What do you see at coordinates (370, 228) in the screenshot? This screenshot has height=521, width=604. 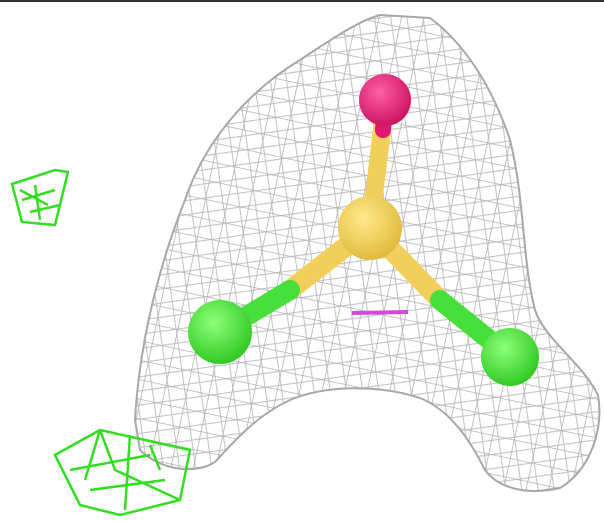 I see `atom-sulfur` at bounding box center [370, 228].